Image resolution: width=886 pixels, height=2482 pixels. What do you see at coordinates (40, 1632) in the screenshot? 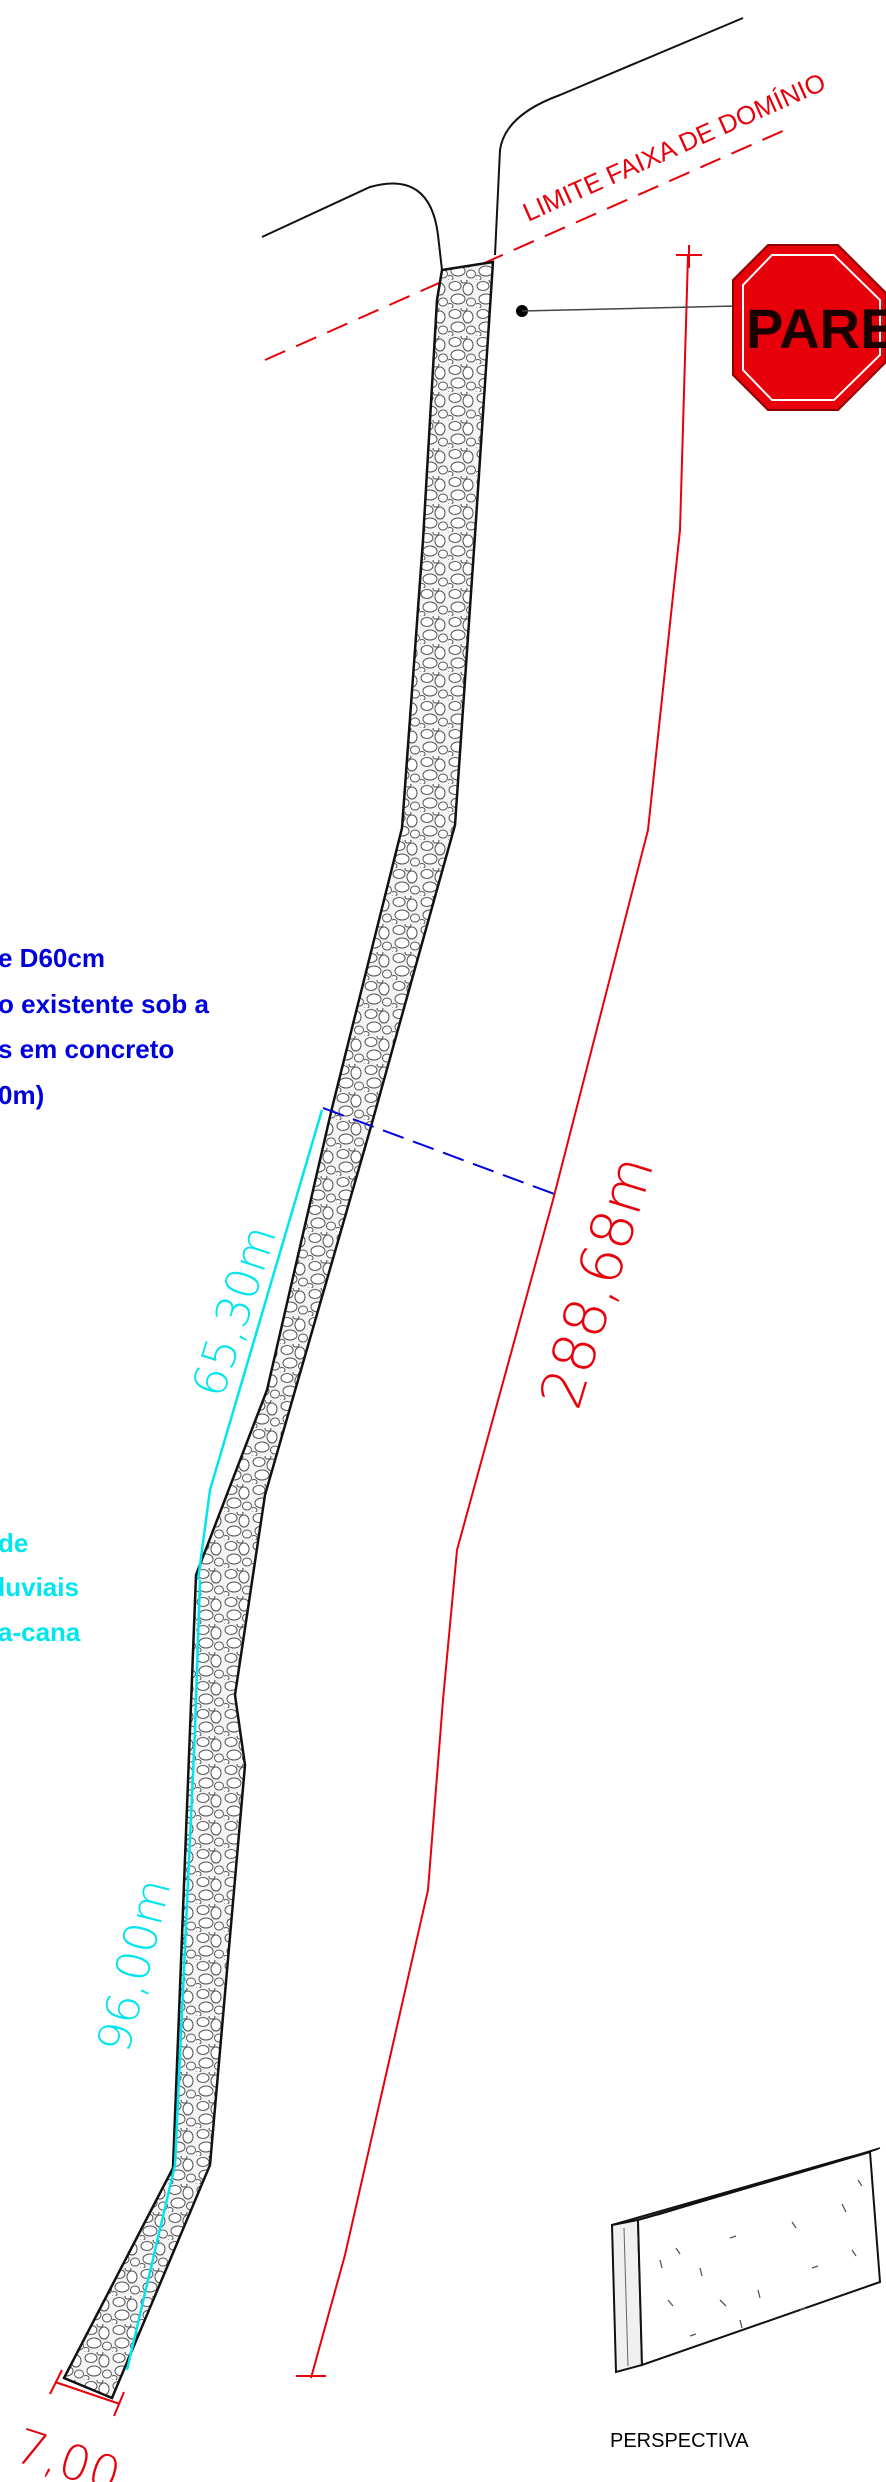
I see `note-cyan-line-3: a-cana` at bounding box center [40, 1632].